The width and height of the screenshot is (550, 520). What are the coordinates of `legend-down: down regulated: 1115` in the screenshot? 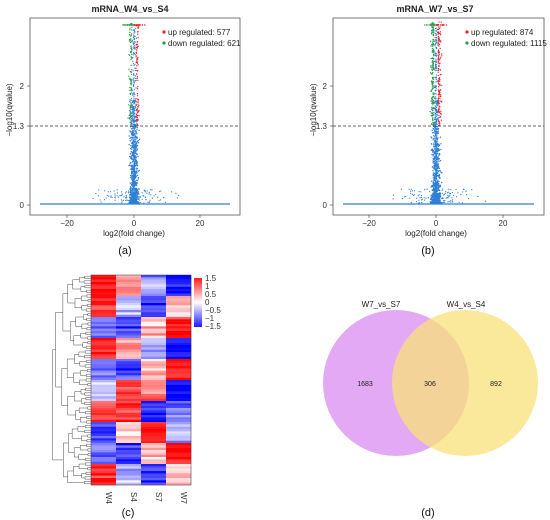 It's located at (509, 43).